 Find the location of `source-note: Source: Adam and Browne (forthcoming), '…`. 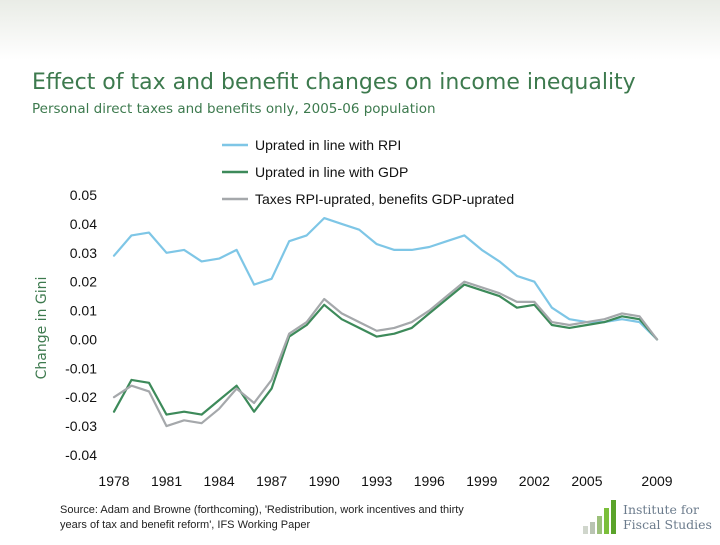

source-note: Source: Adam and Browne (forthcoming), '… is located at coordinates (320, 517).